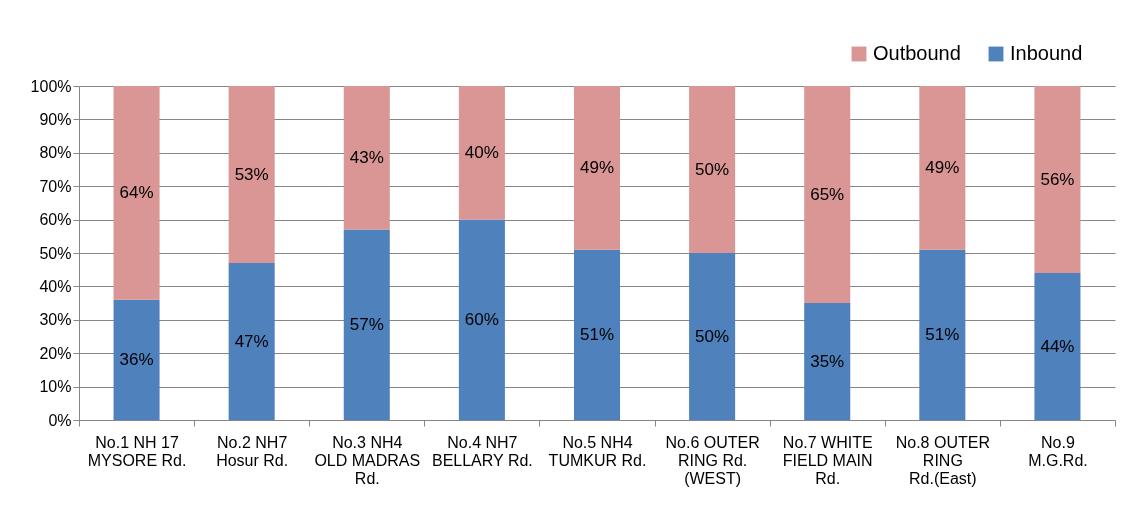 This screenshot has width=1148, height=518. I want to click on y-tick-label: 60%, so click(55, 220).